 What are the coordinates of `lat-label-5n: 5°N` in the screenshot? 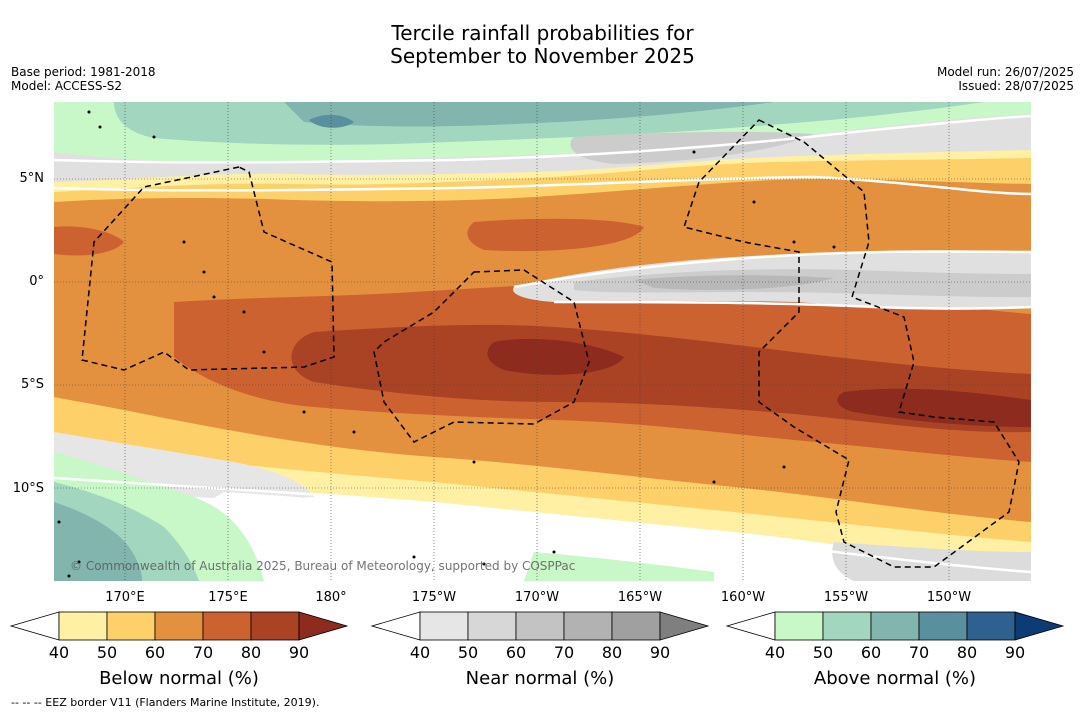 It's located at (32, 178).